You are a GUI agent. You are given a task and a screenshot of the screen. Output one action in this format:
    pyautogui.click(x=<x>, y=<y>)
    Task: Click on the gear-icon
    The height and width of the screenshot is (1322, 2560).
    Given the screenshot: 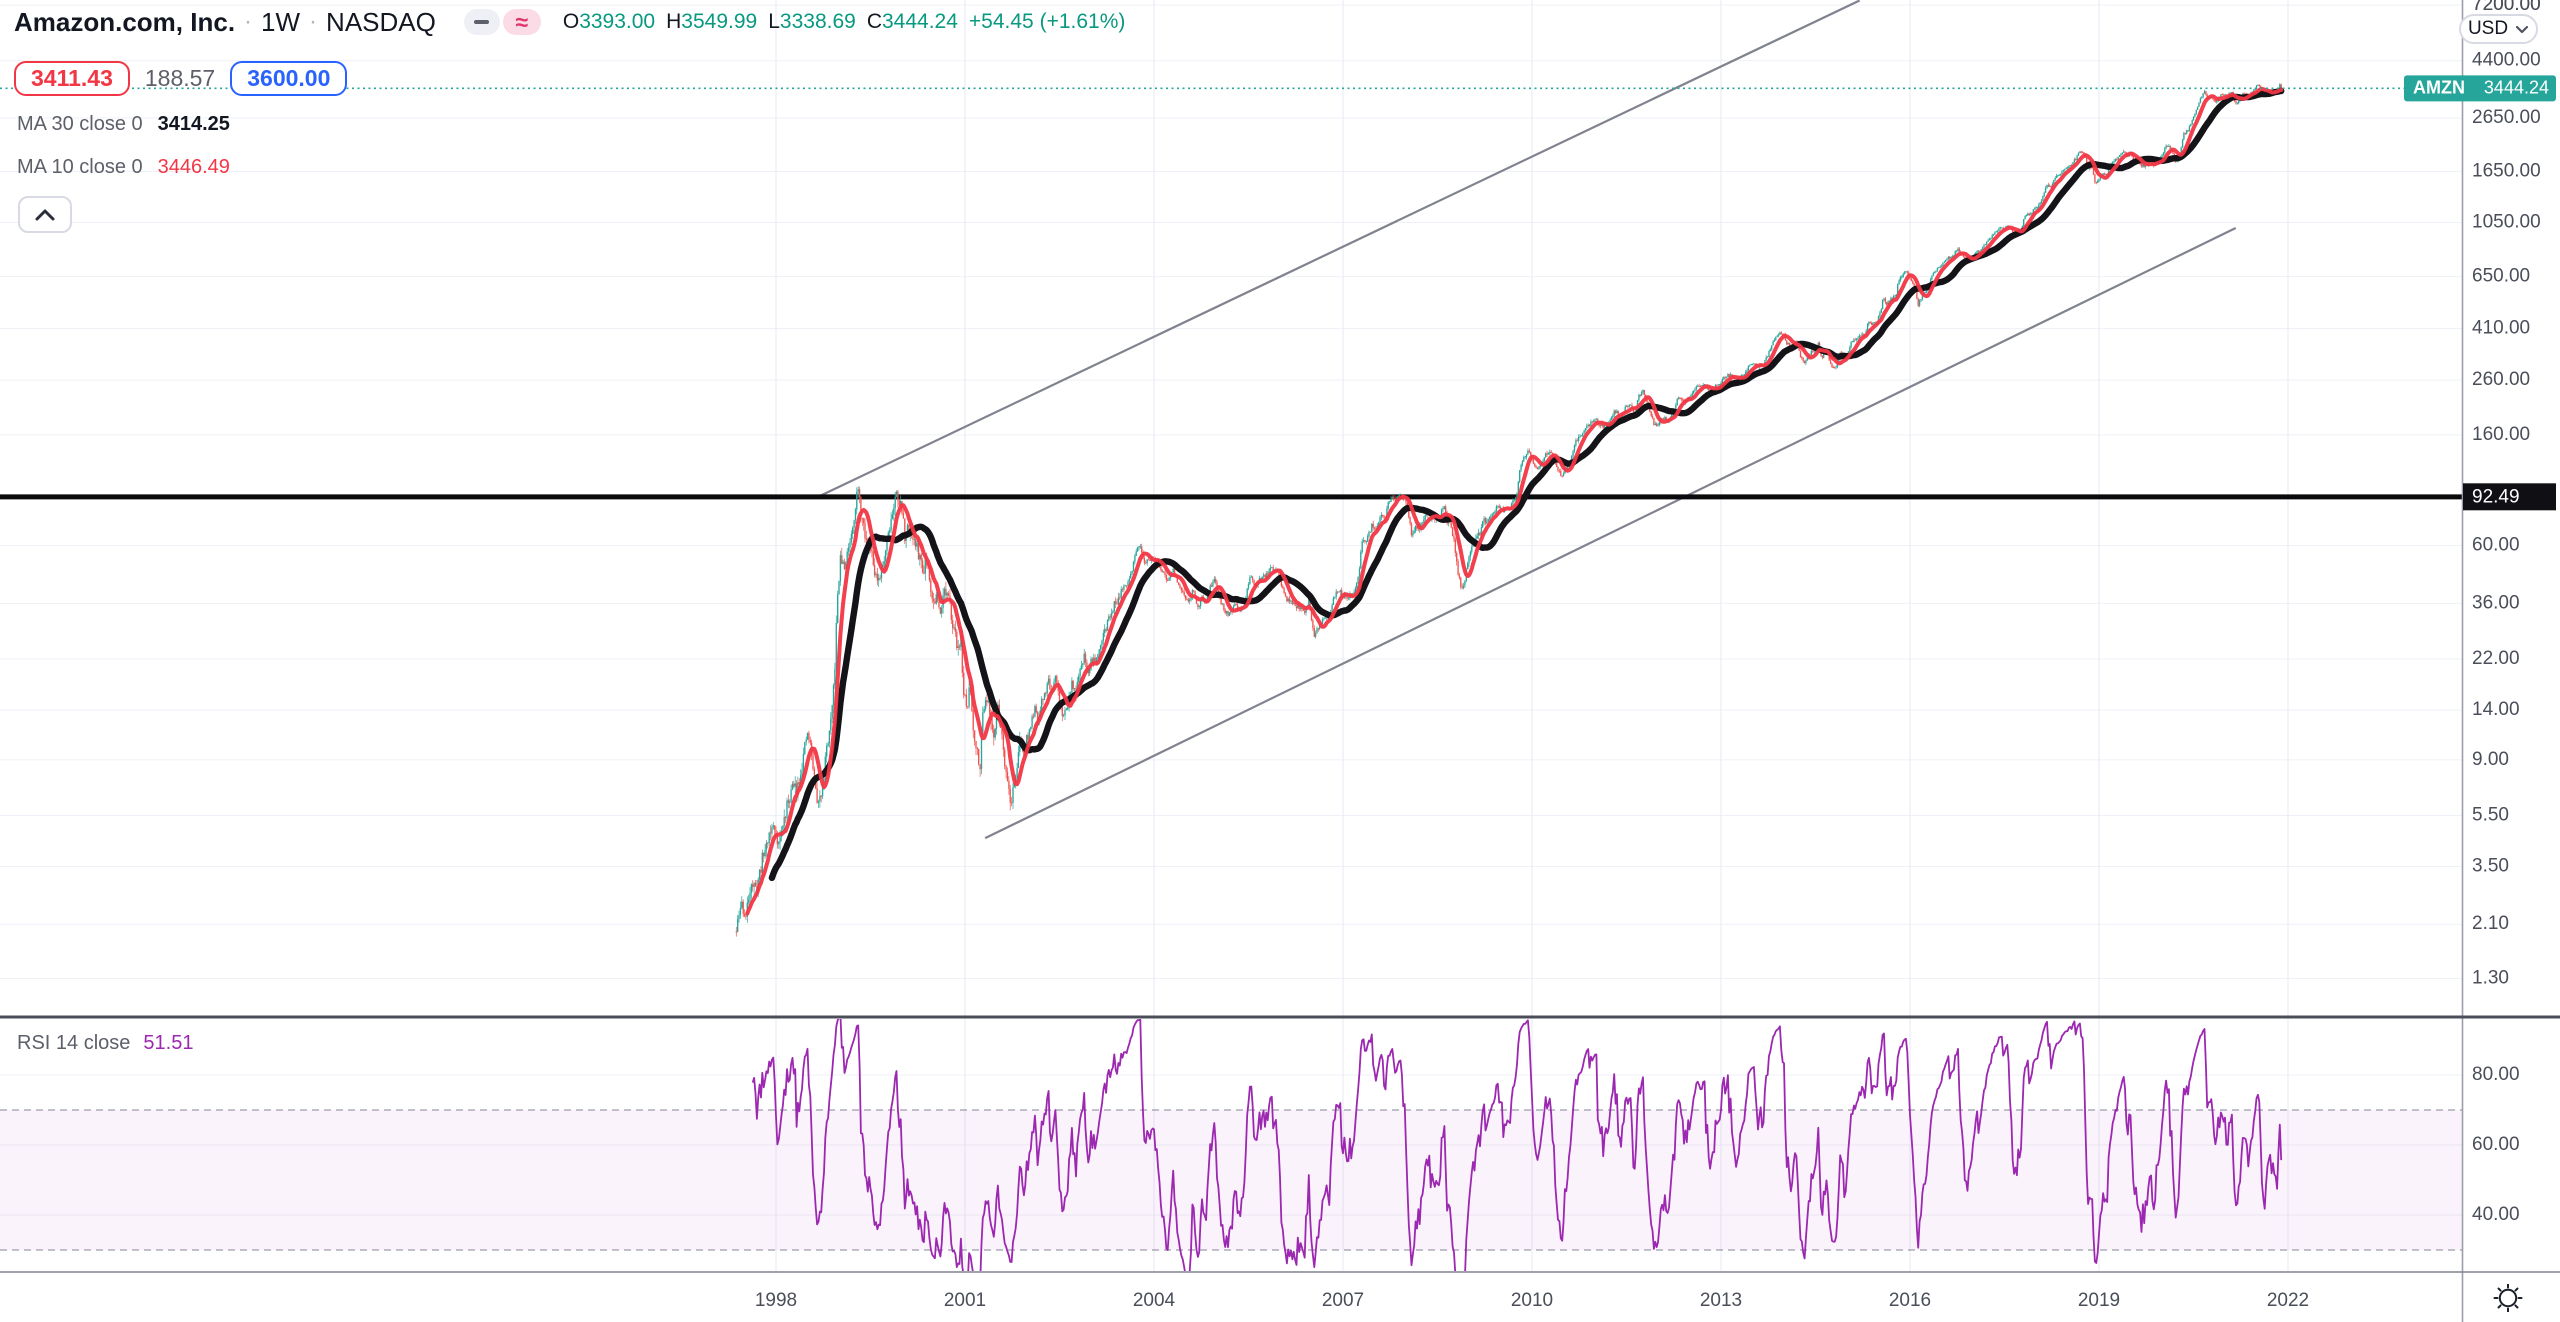 What is the action you would take?
    pyautogui.click(x=2508, y=1298)
    